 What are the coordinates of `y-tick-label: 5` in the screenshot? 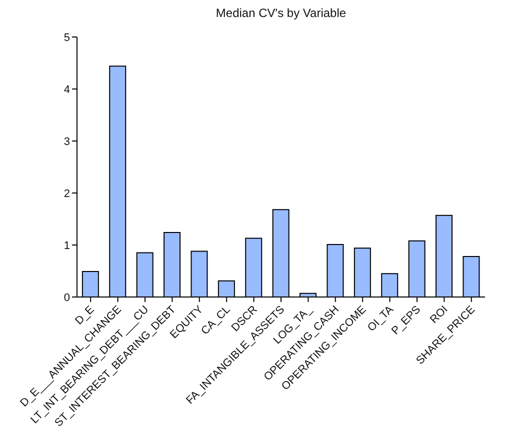 It's located at (67, 38).